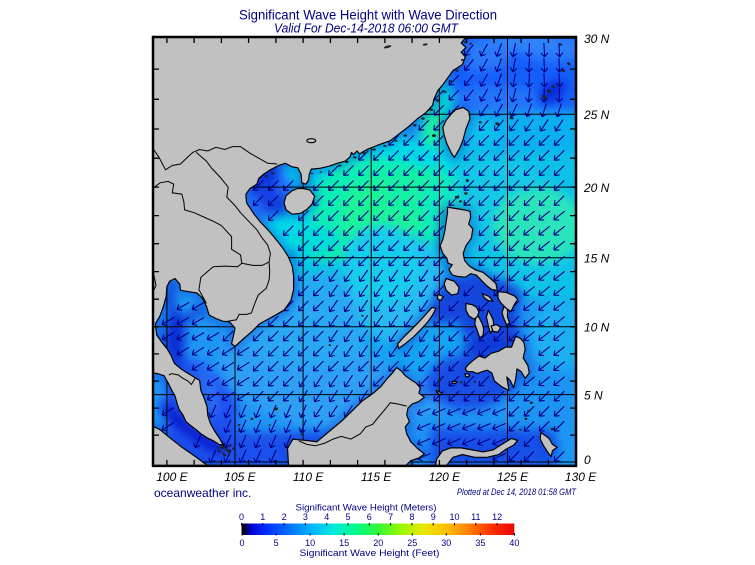 The width and height of the screenshot is (755, 565). What do you see at coordinates (326, 517) in the screenshot?
I see `svg-text: 4` at bounding box center [326, 517].